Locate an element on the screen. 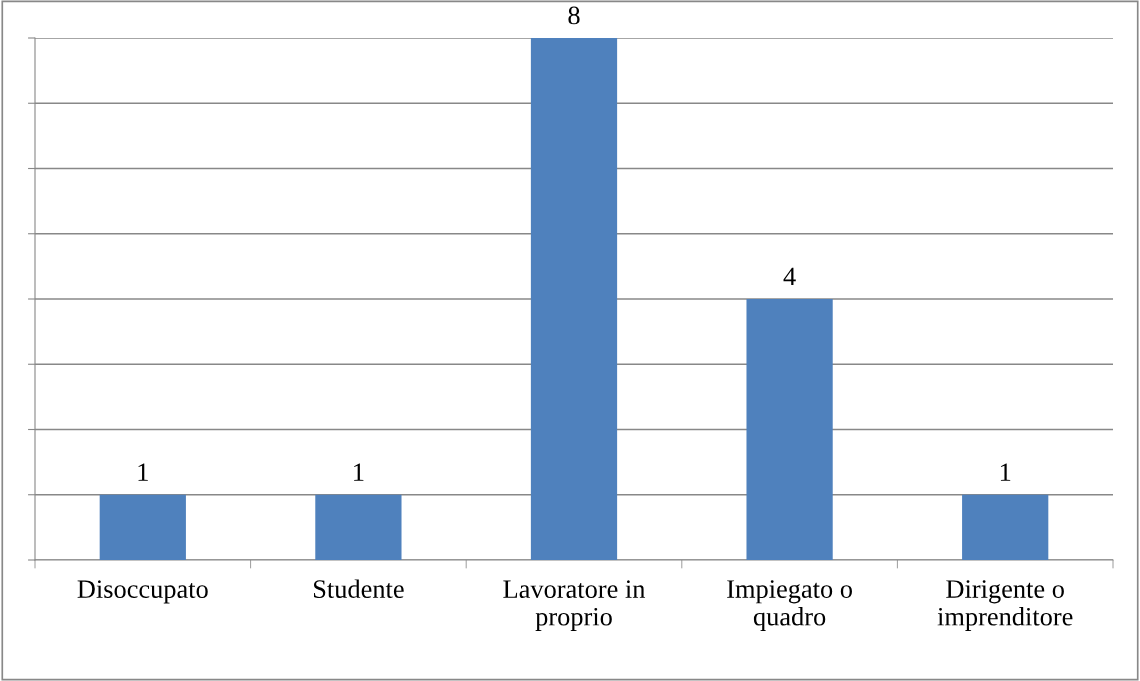 The image size is (1140, 681). data-label: 8 is located at coordinates (574, 15).